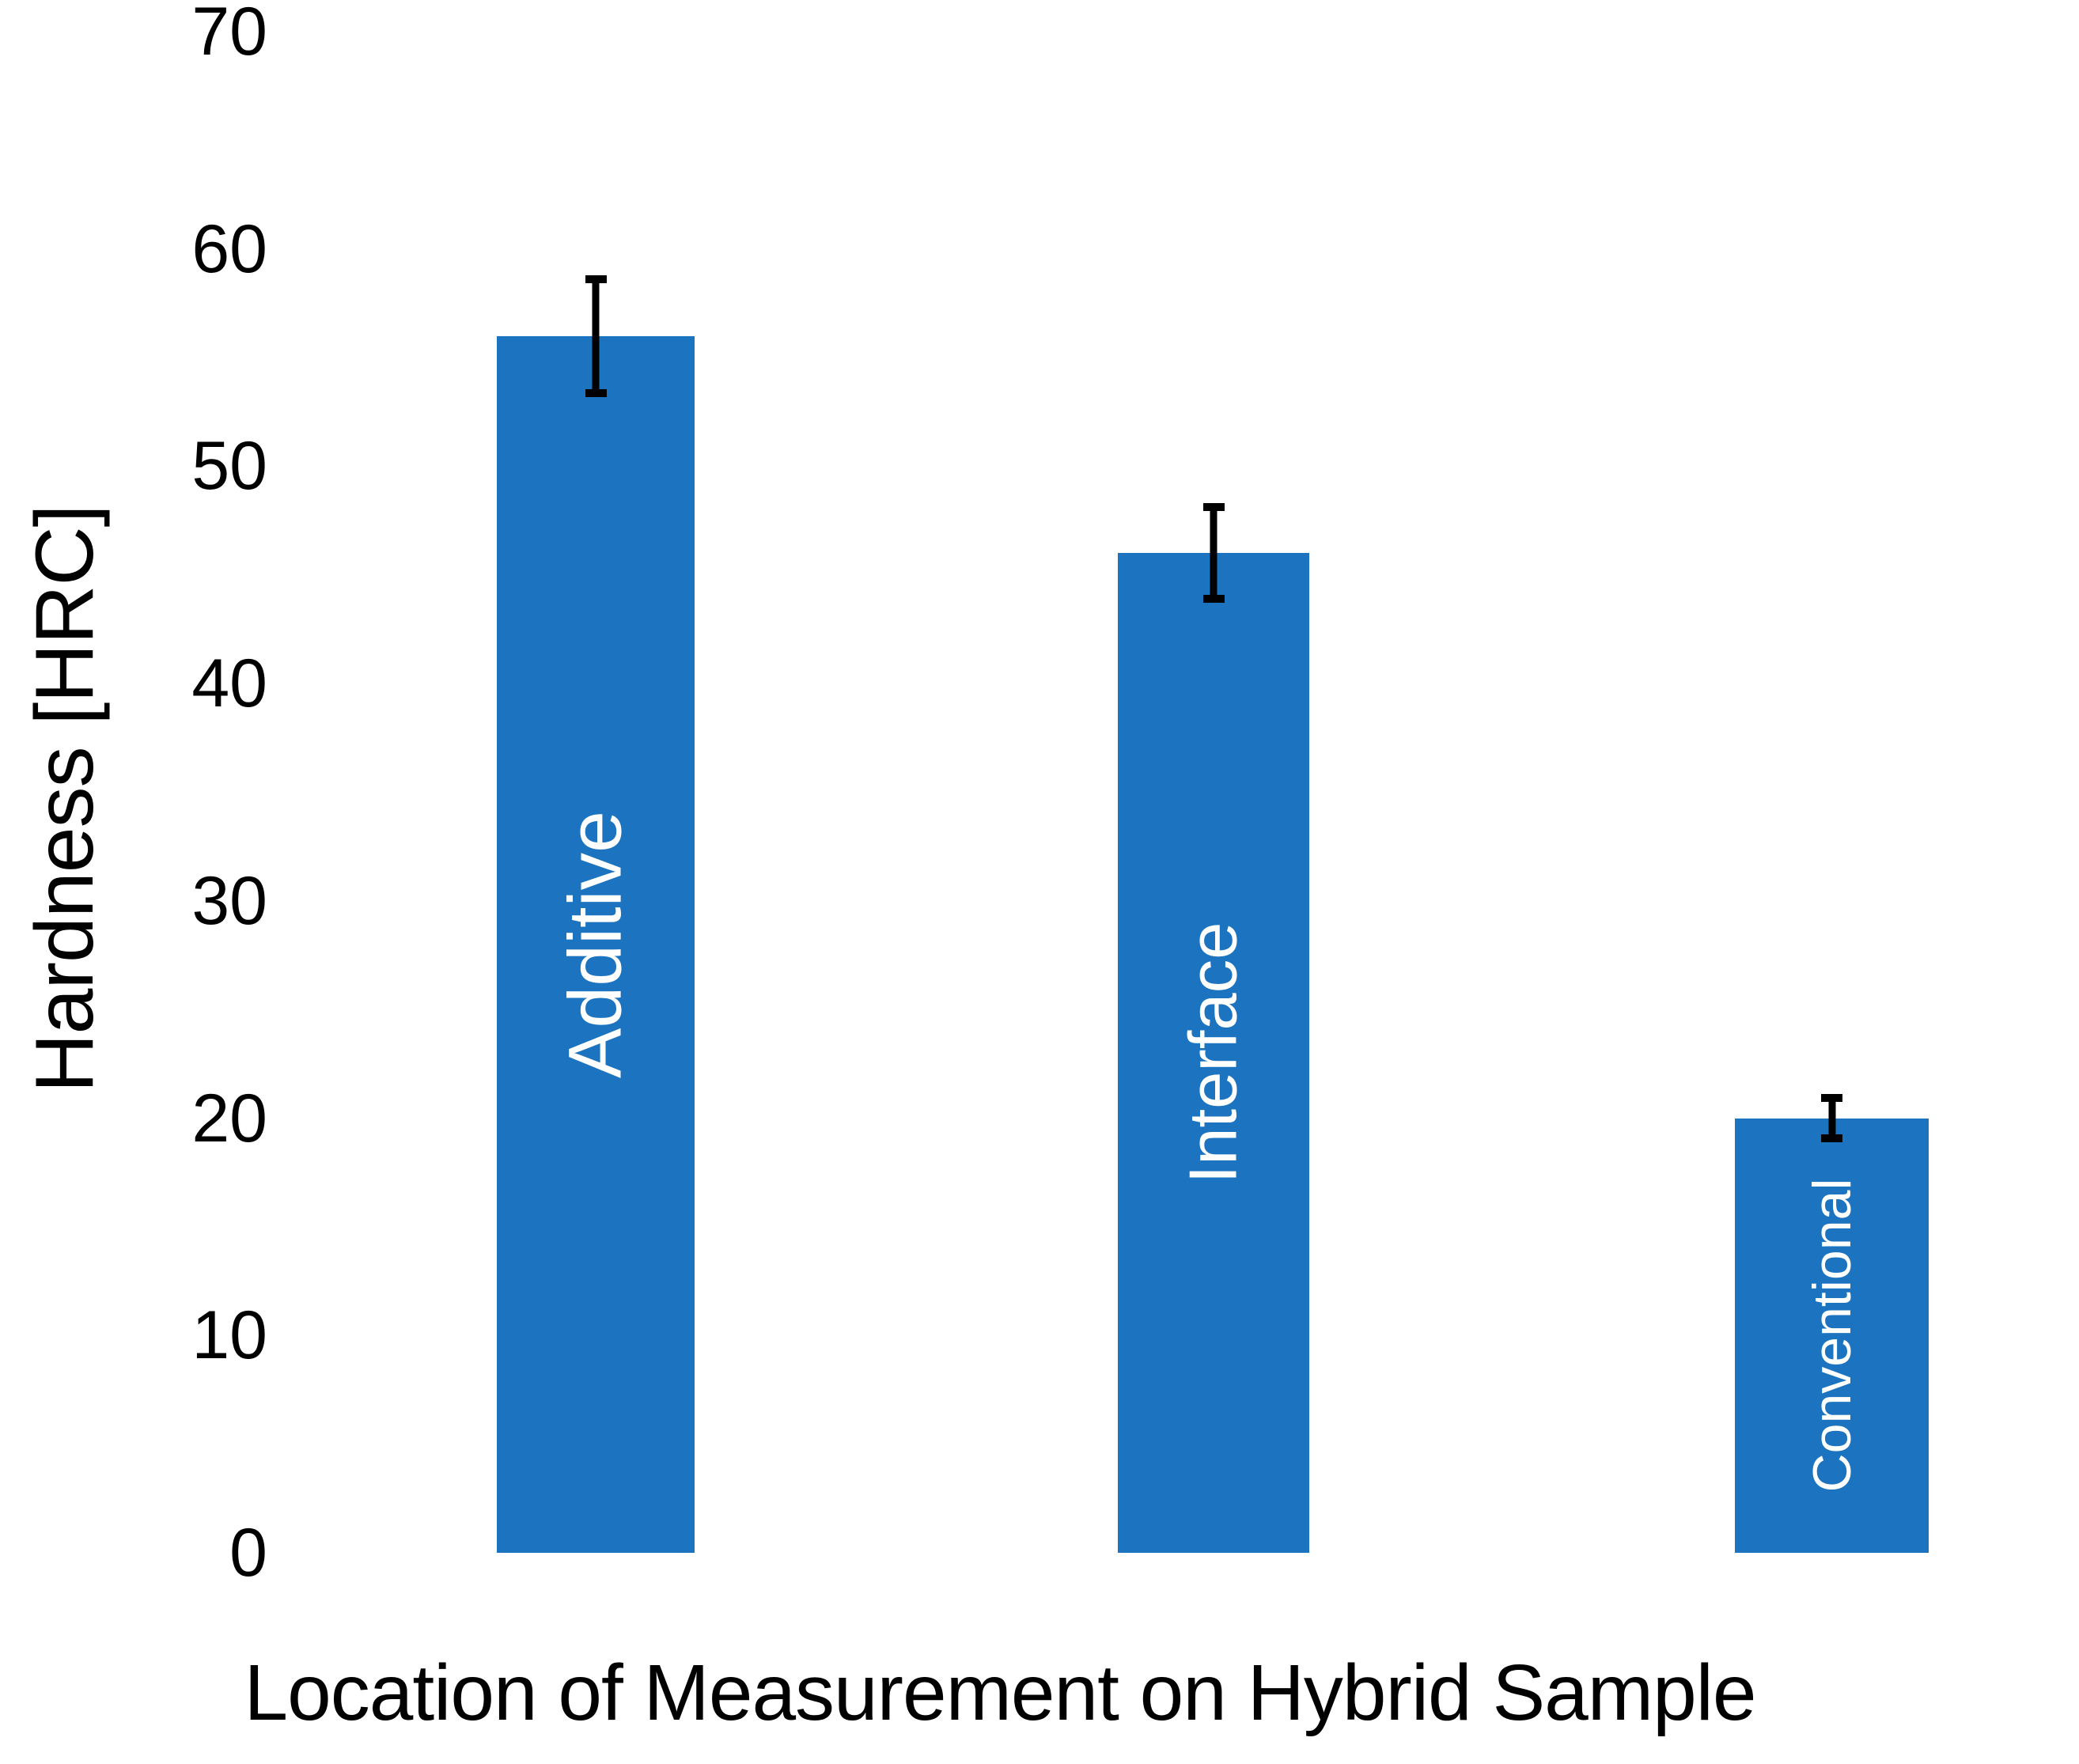 The width and height of the screenshot is (2079, 1764). I want to click on y-tick-label-40: 40, so click(229, 683).